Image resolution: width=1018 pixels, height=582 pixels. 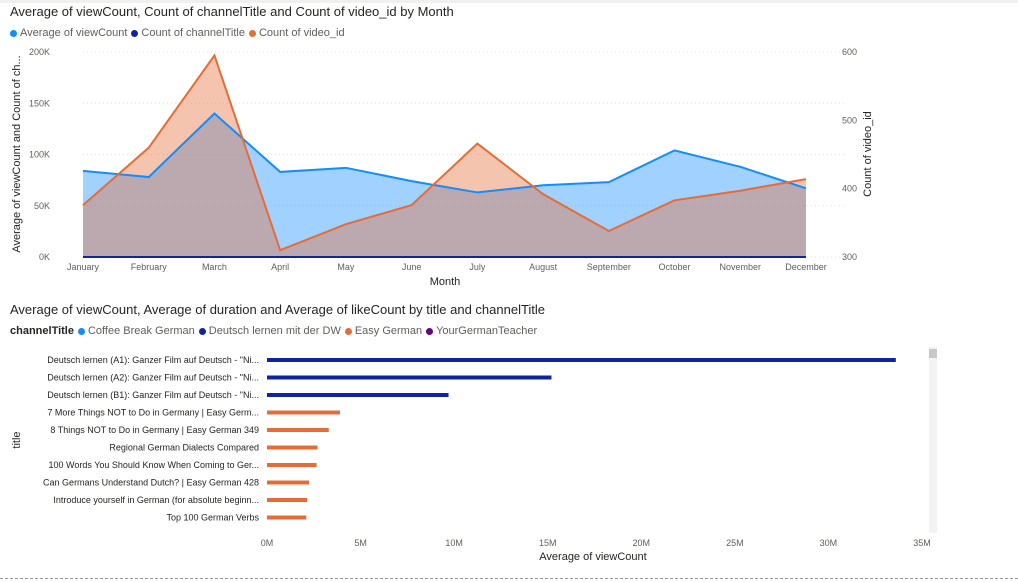 What do you see at coordinates (184, 448) in the screenshot?
I see `bar-category-label: Regional German Dialects Compared` at bounding box center [184, 448].